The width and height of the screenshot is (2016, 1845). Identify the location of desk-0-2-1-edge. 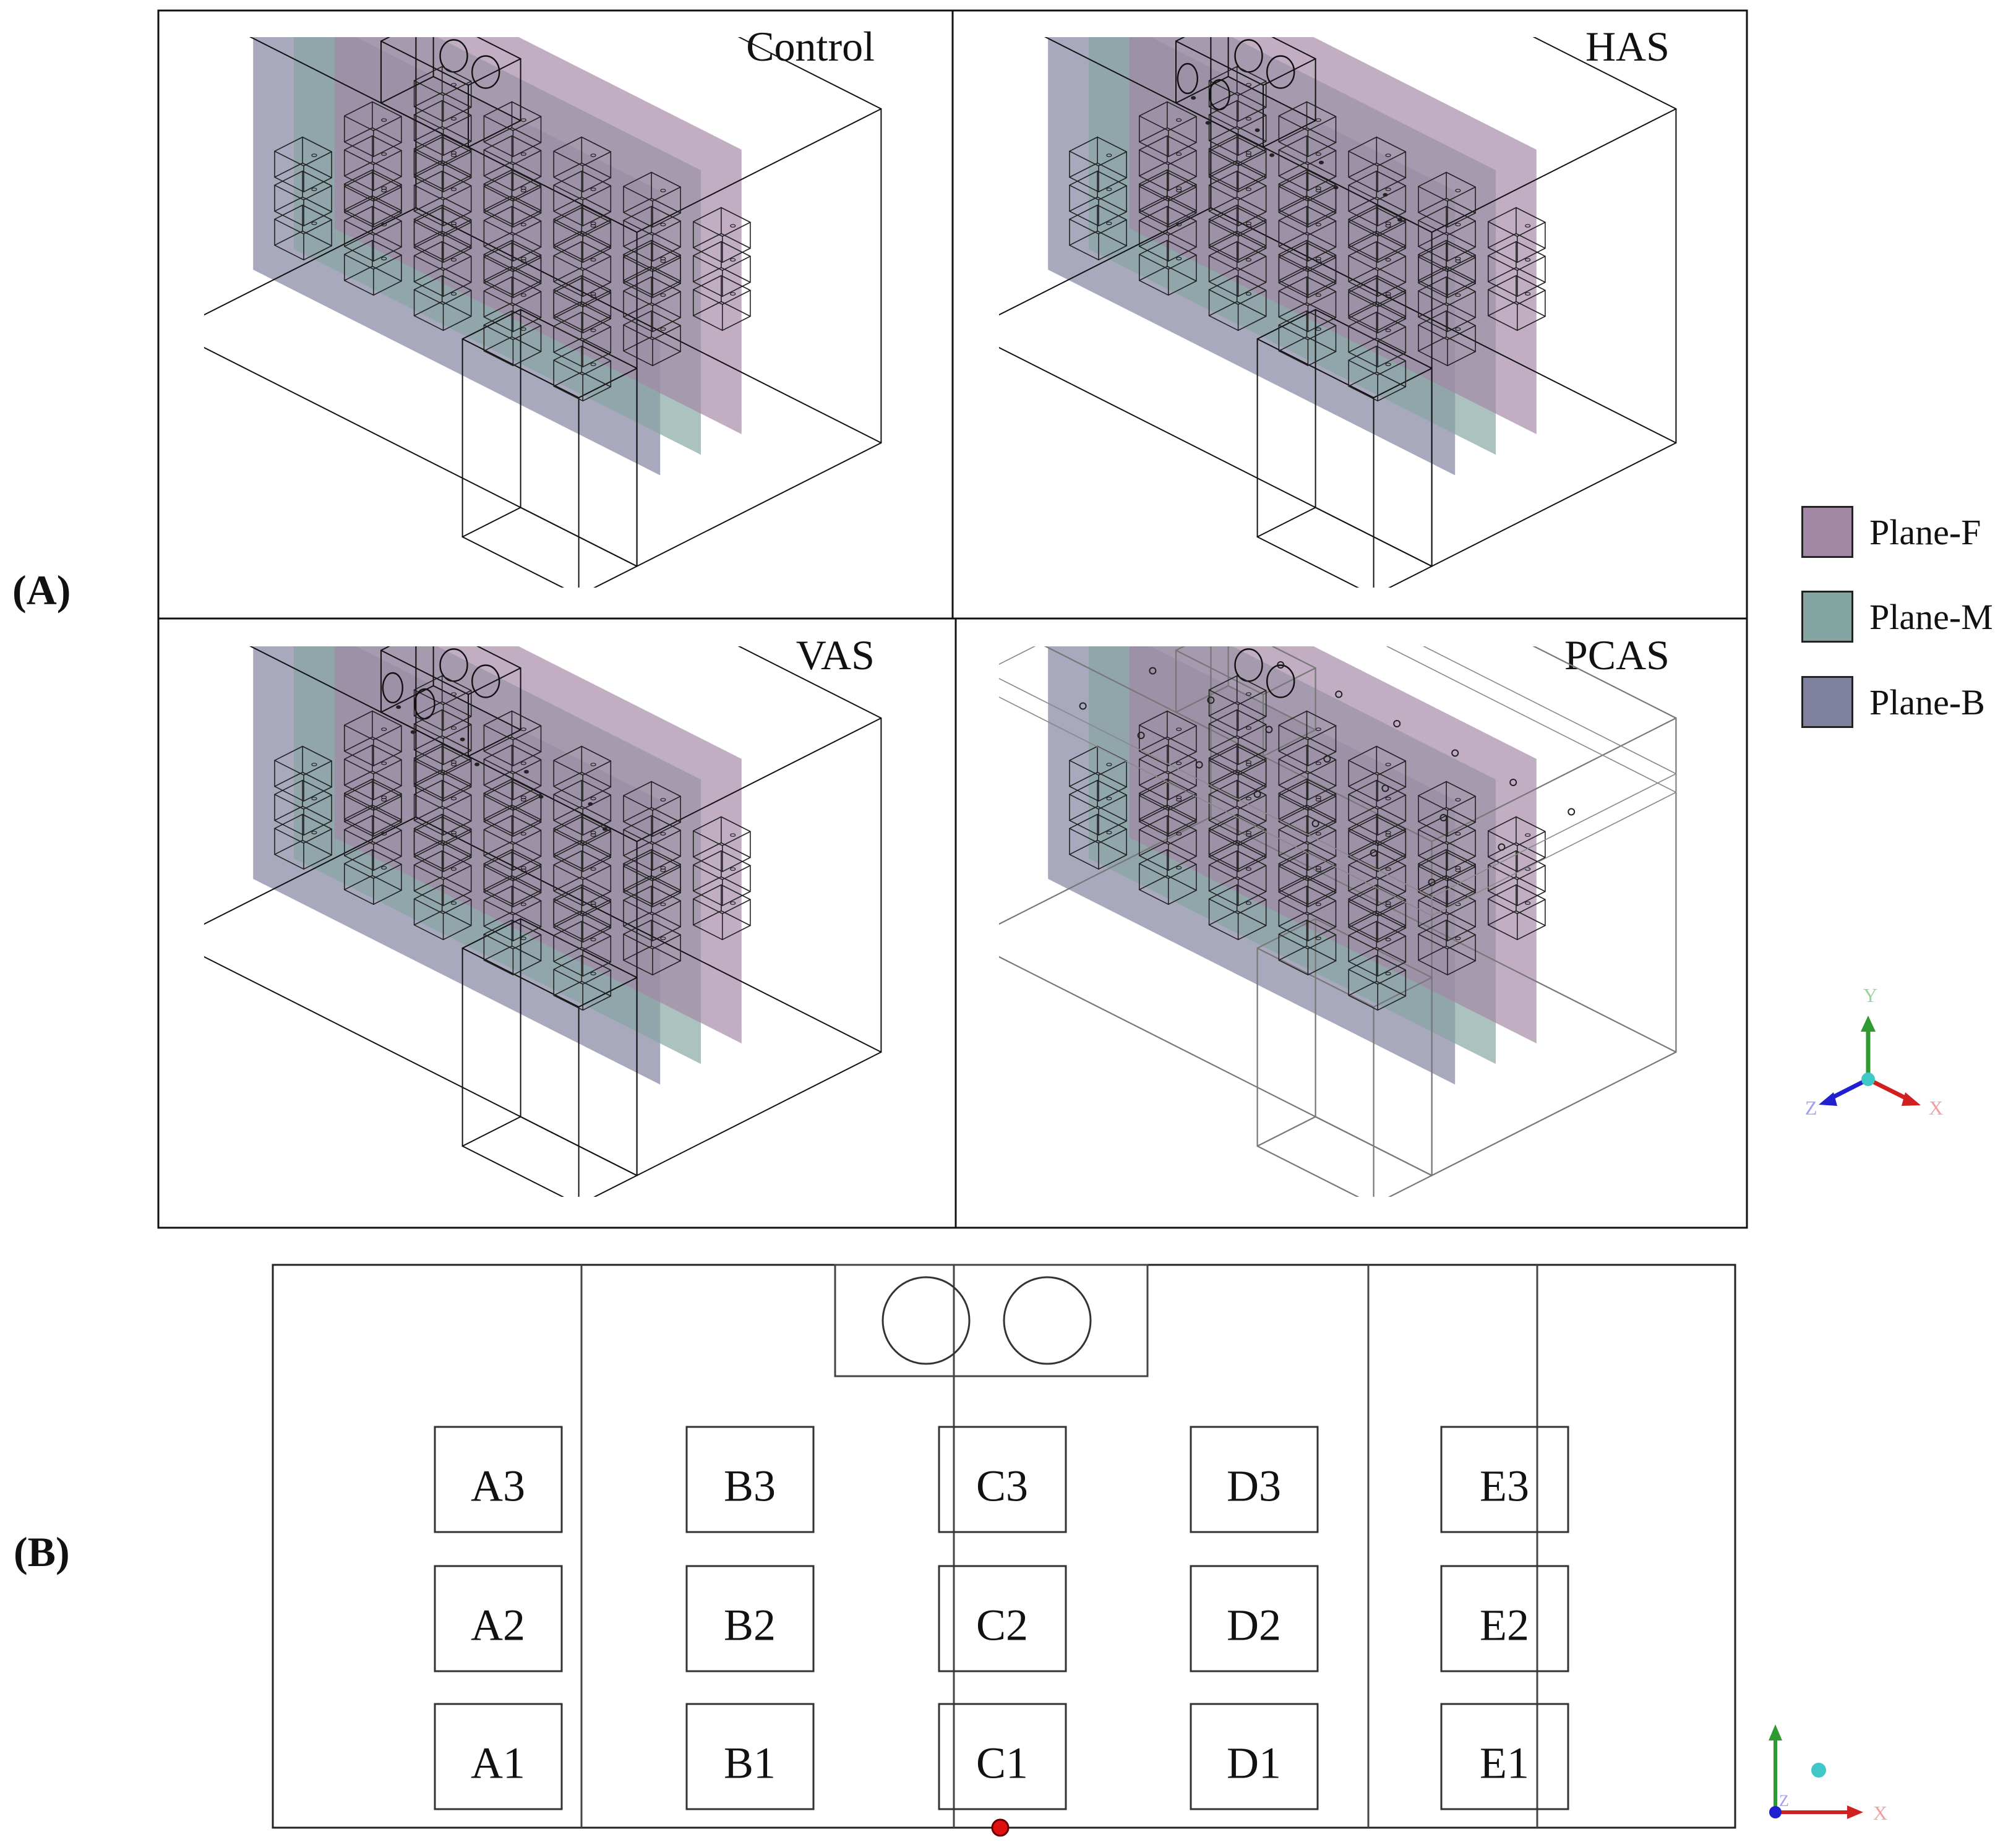
(1112, 813).